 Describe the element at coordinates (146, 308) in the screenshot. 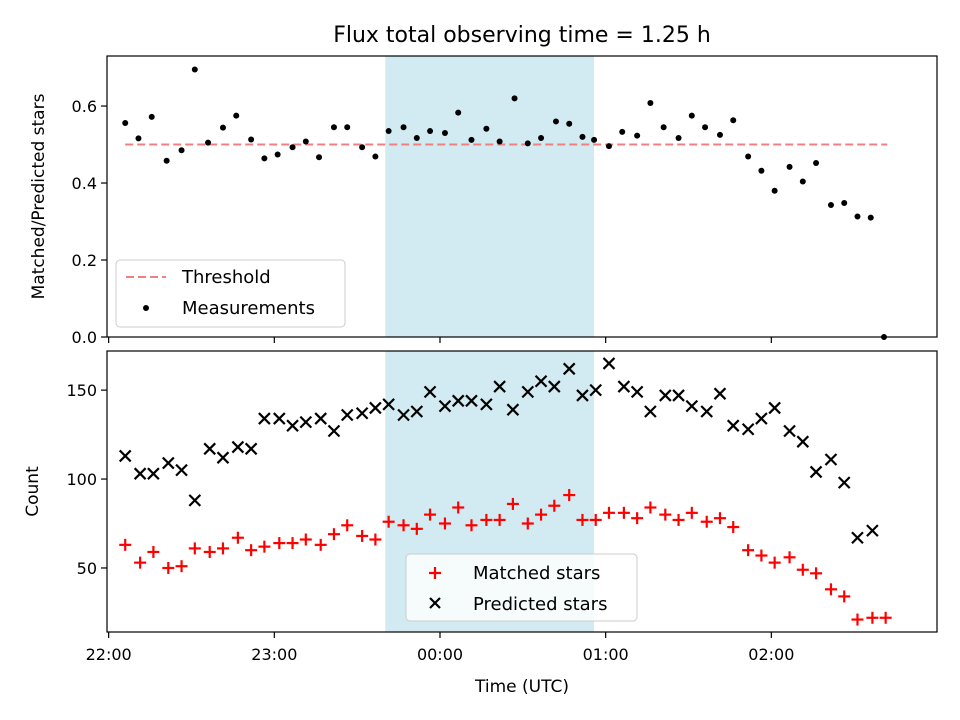

I see `measurements-legend-swatch` at that location.